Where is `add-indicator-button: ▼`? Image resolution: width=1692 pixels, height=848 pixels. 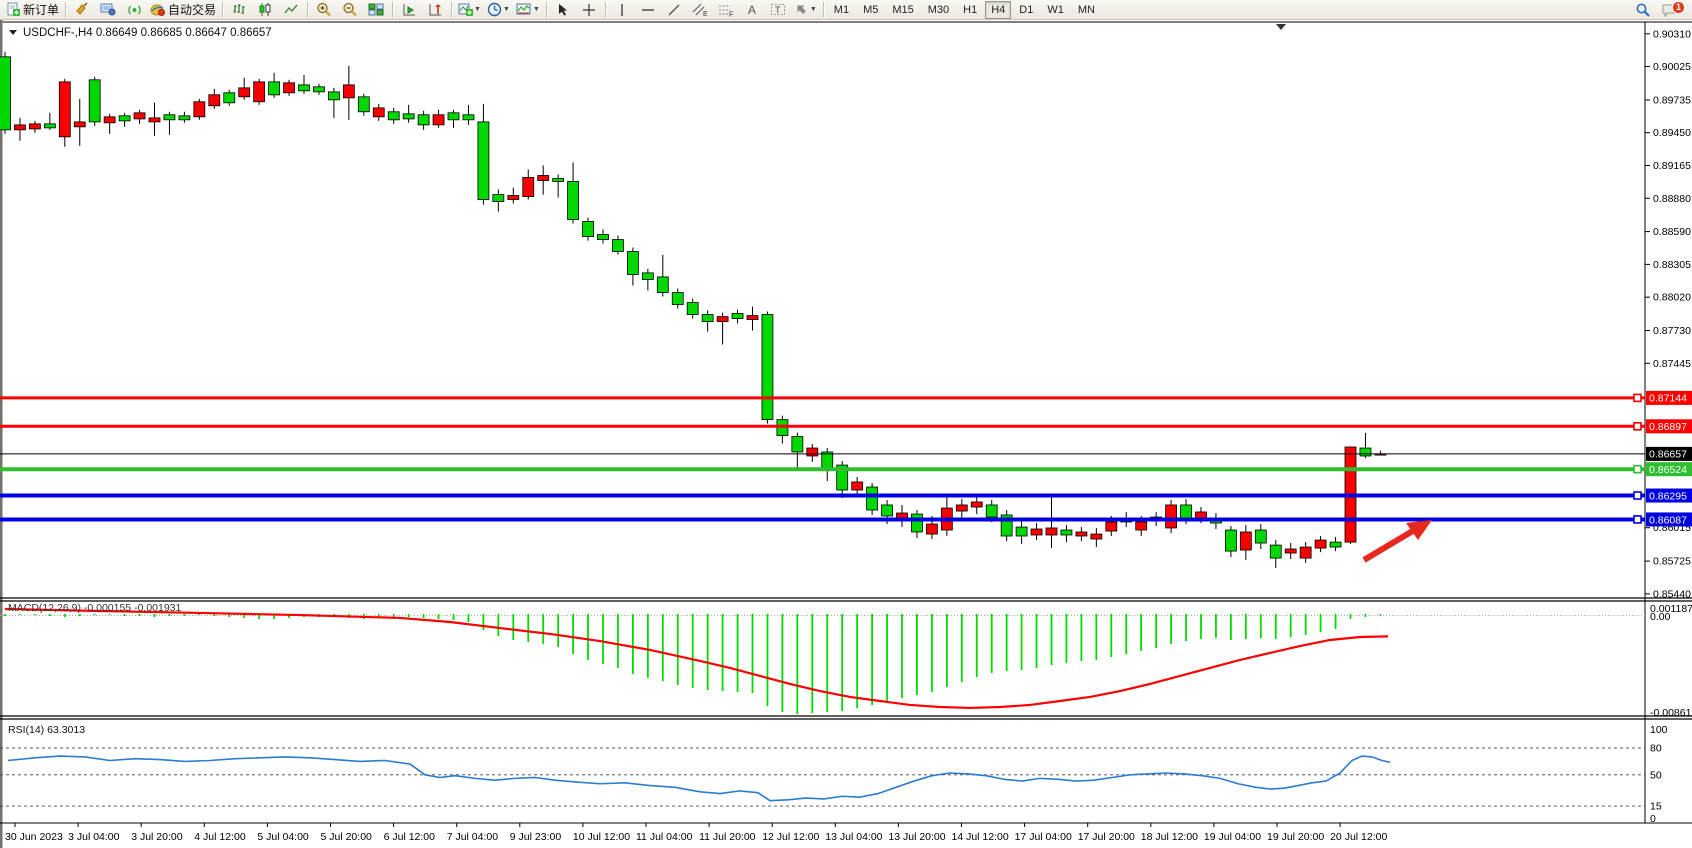
add-indicator-button: ▼ is located at coordinates (469, 10).